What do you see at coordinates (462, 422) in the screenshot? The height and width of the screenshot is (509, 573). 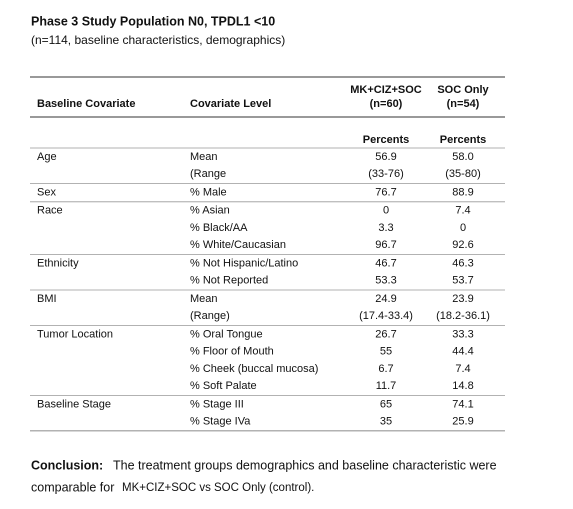 I see `cell: 25.9` at bounding box center [462, 422].